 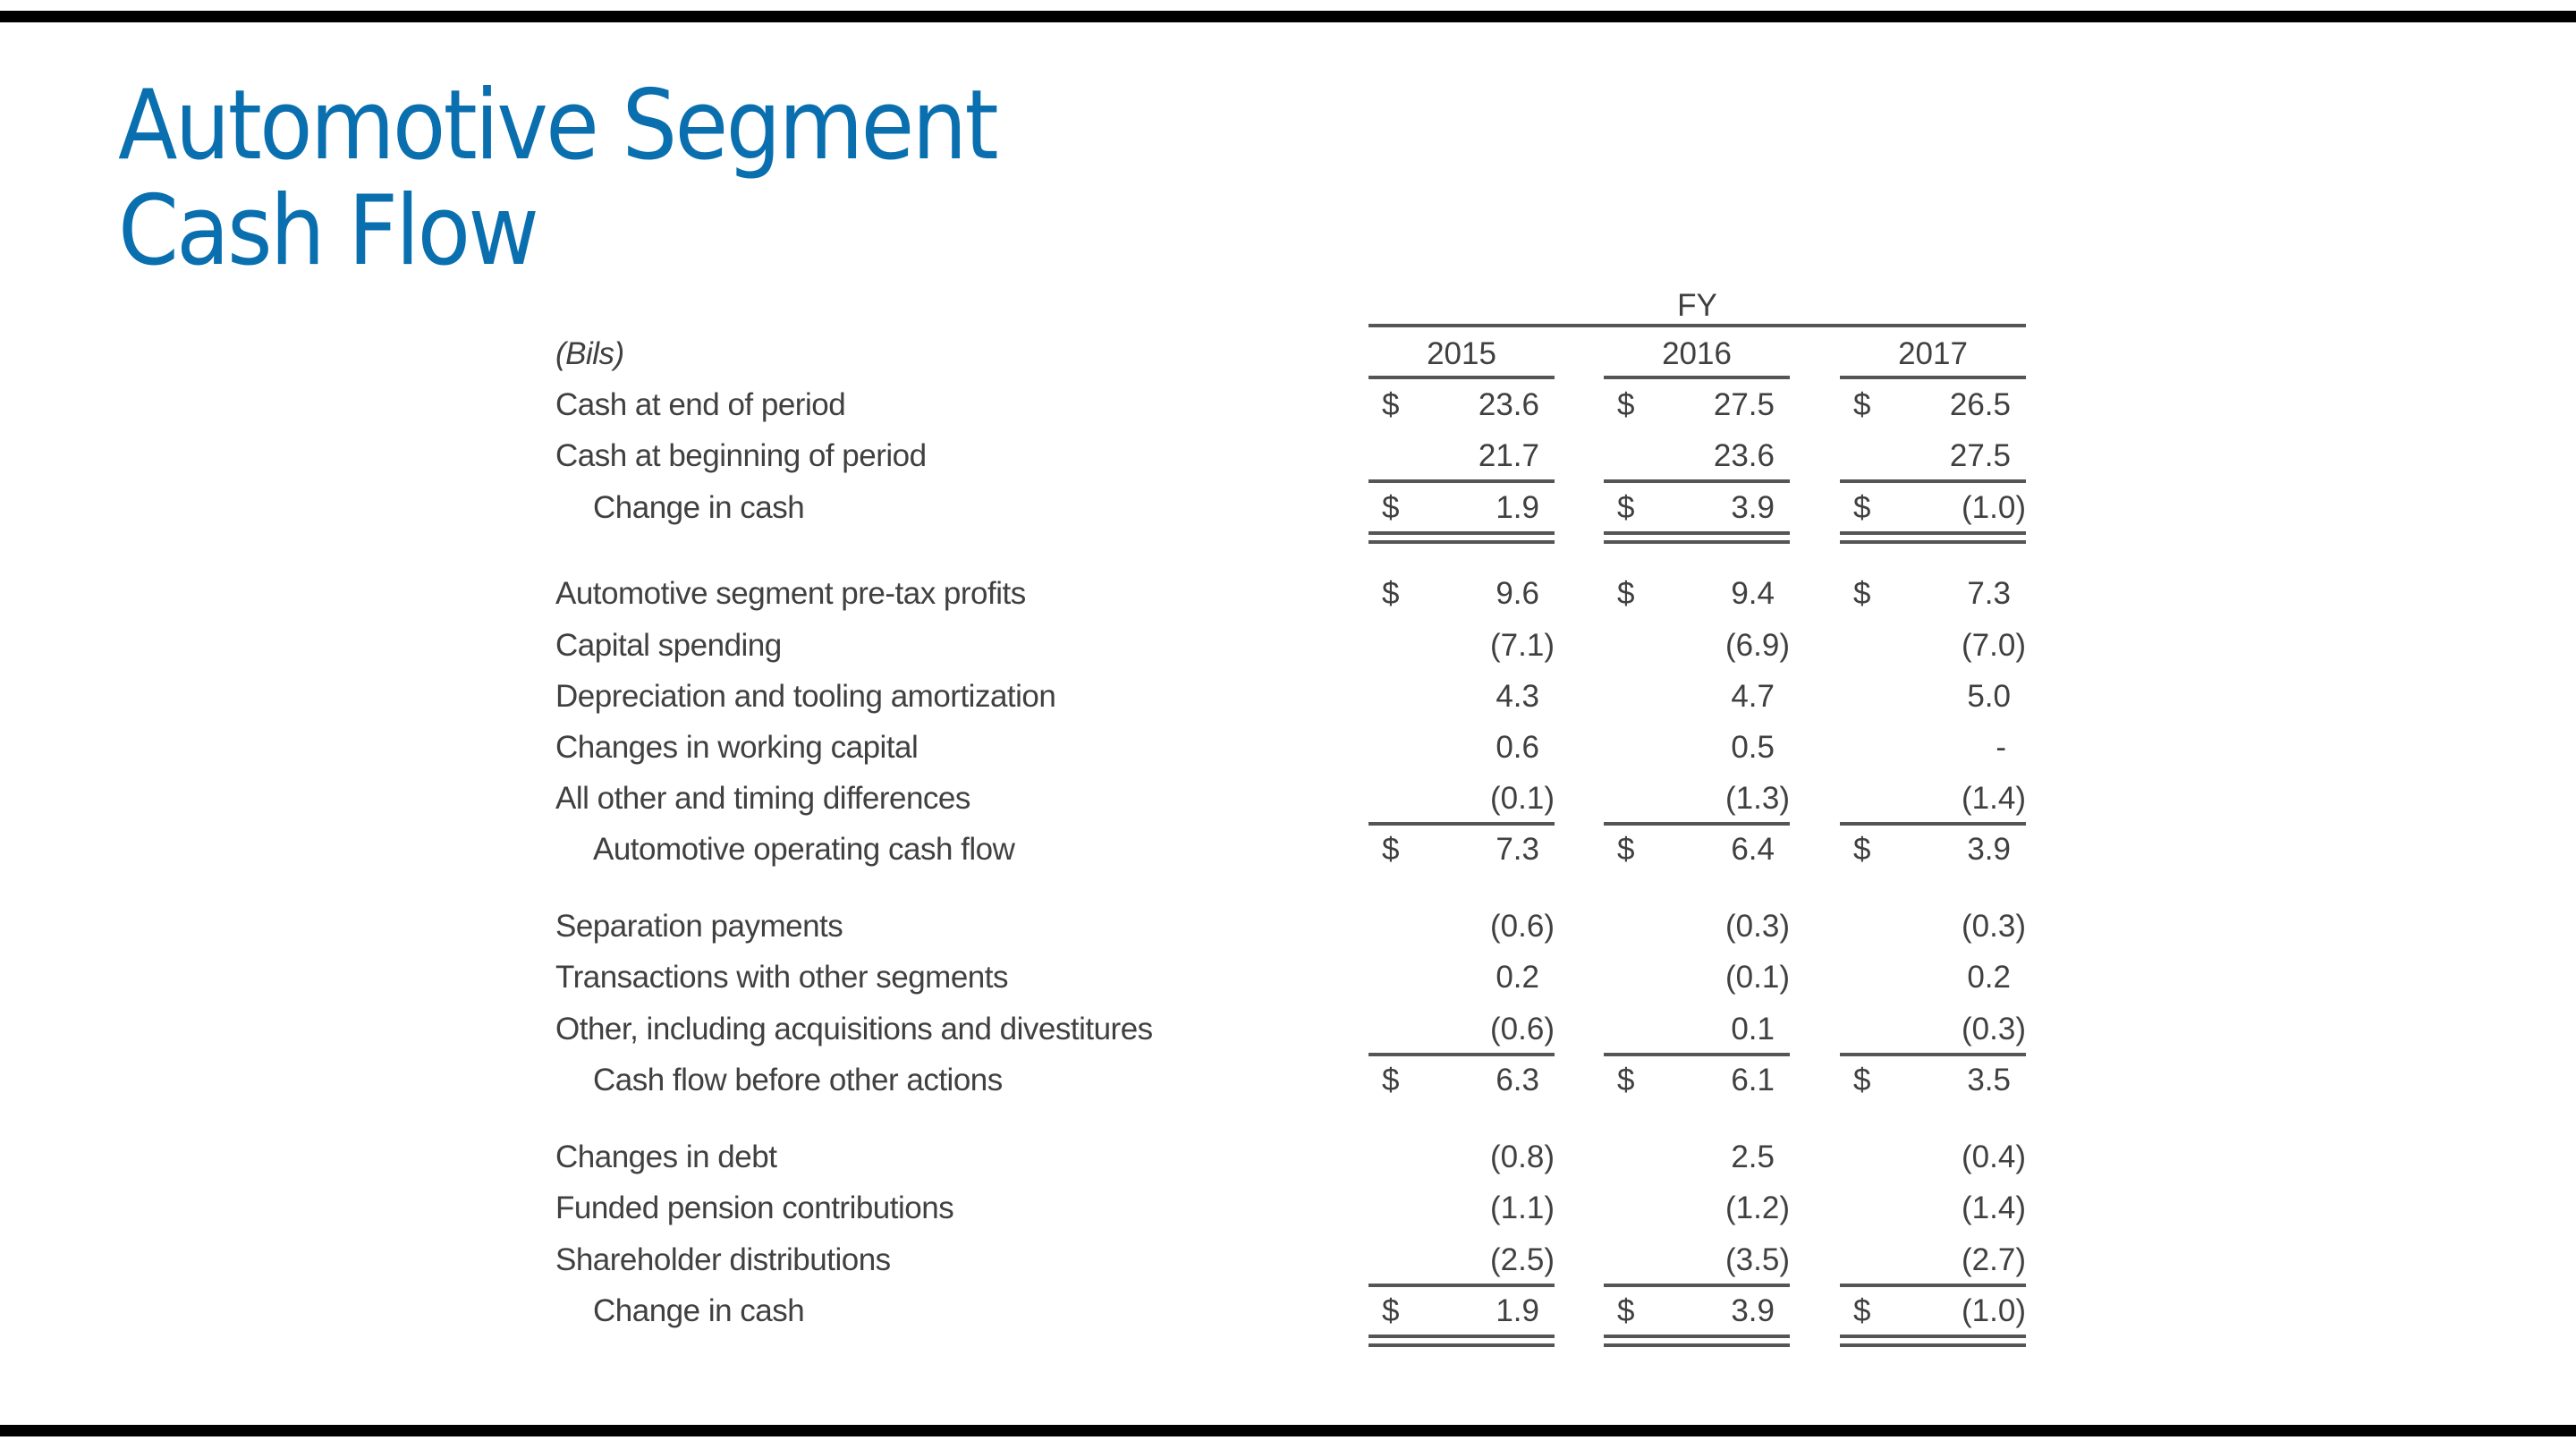 What do you see at coordinates (1522, 1157) in the screenshot?
I see `value-2015: (0.8)` at bounding box center [1522, 1157].